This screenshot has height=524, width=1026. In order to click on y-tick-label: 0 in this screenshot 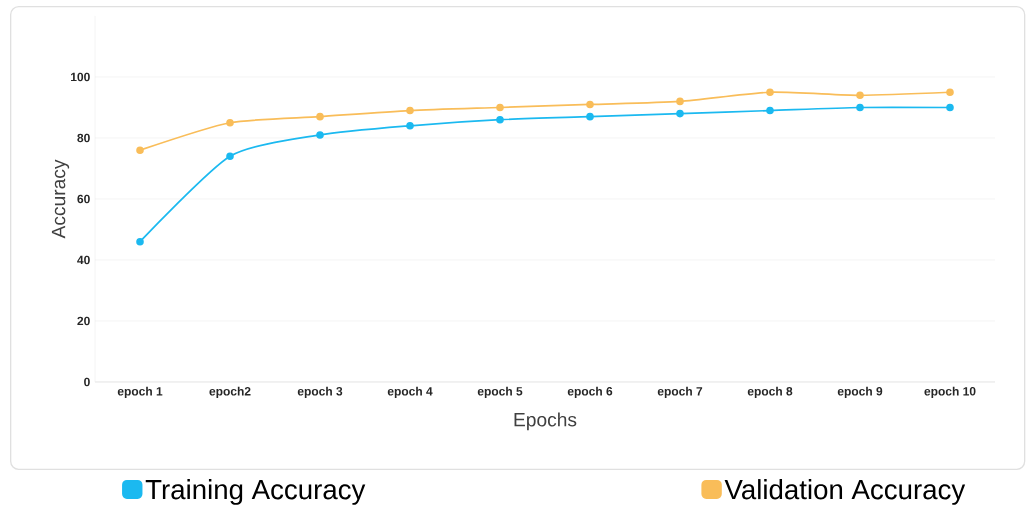, I will do `click(87, 382)`.